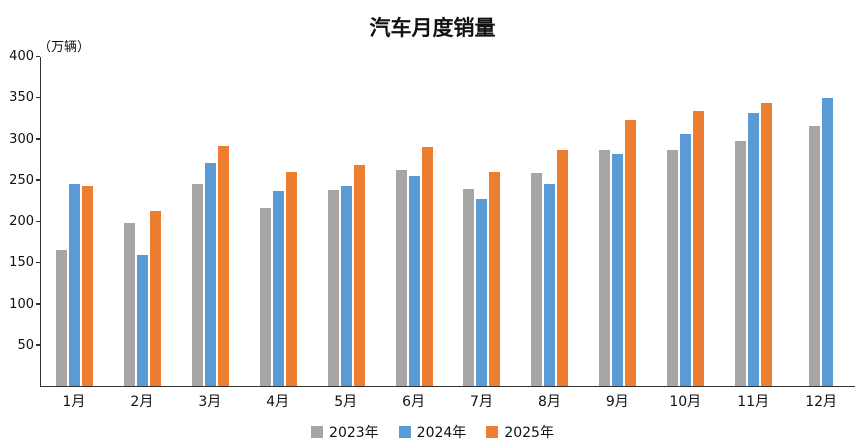  What do you see at coordinates (414, 280) in the screenshot?
I see `bar-2024年-6月` at bounding box center [414, 280].